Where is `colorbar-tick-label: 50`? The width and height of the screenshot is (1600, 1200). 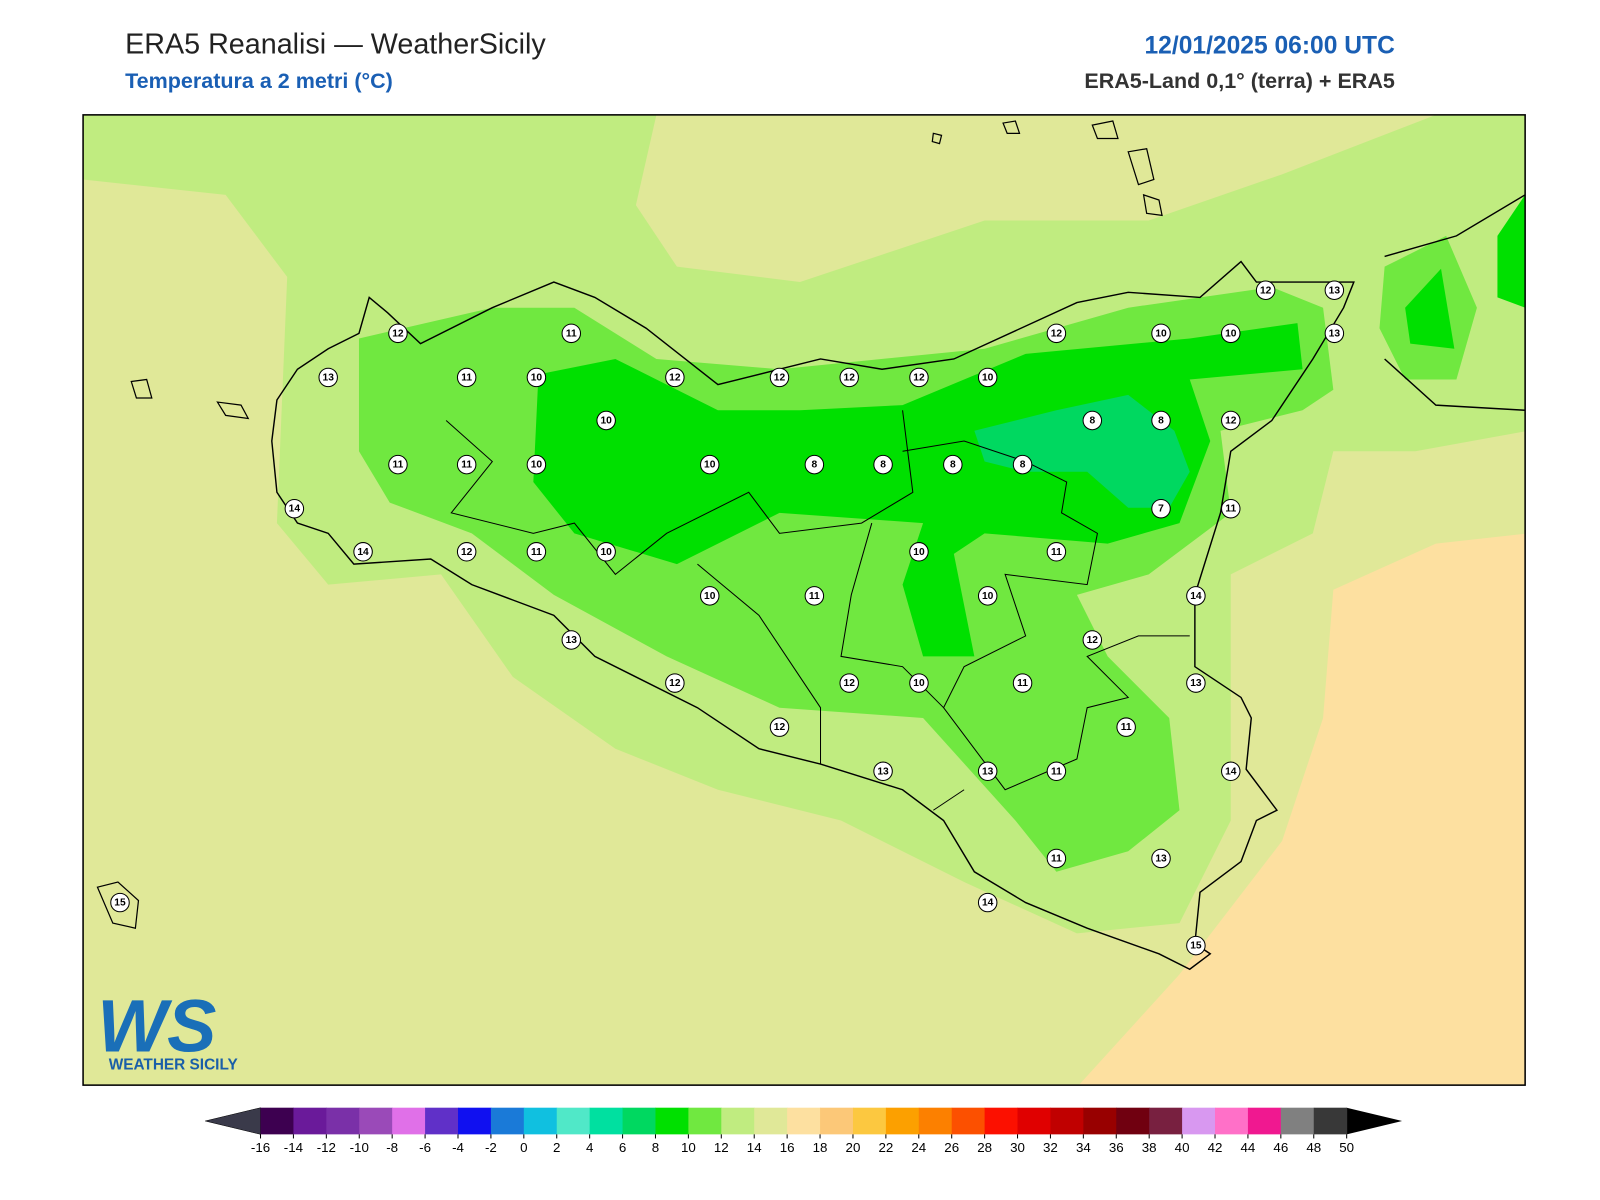 colorbar-tick-label: 50 is located at coordinates (1346, 1147).